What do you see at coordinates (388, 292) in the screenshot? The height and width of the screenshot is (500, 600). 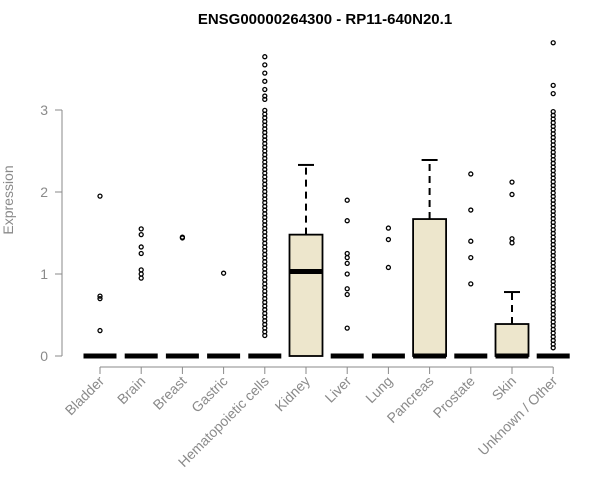 I see `box-lung` at bounding box center [388, 292].